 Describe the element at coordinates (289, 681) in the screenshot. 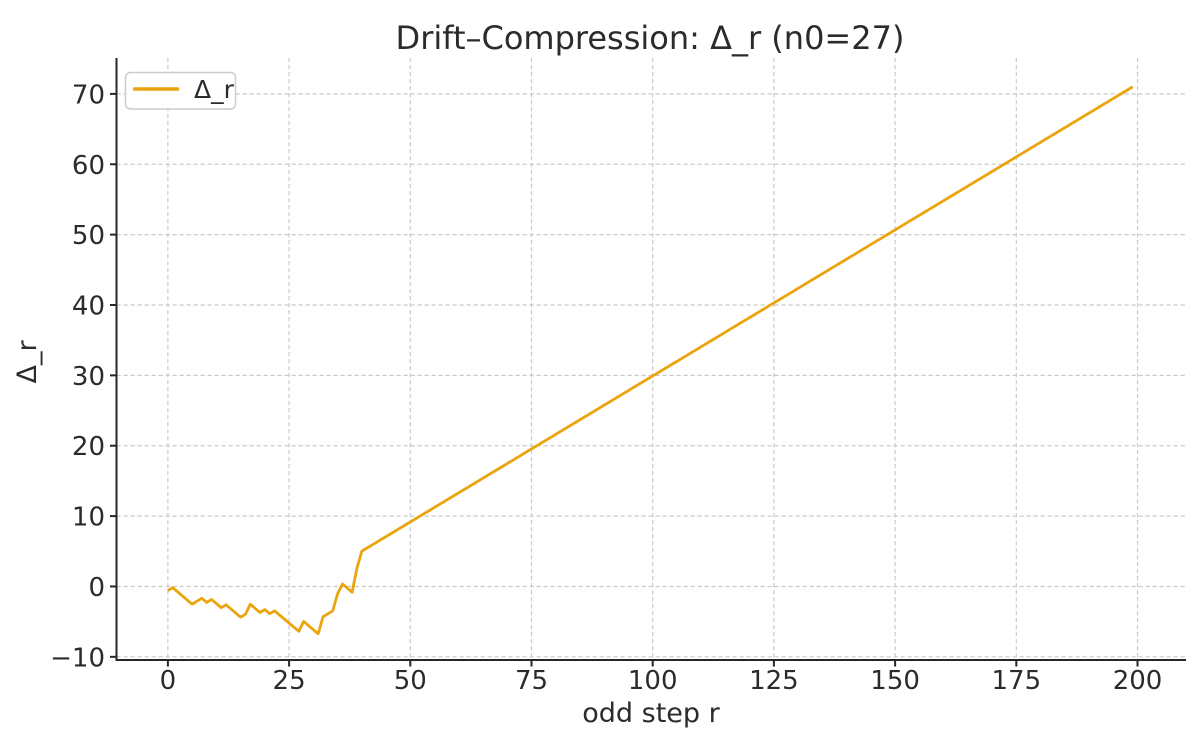

I see `x-tick-label: 25` at that location.